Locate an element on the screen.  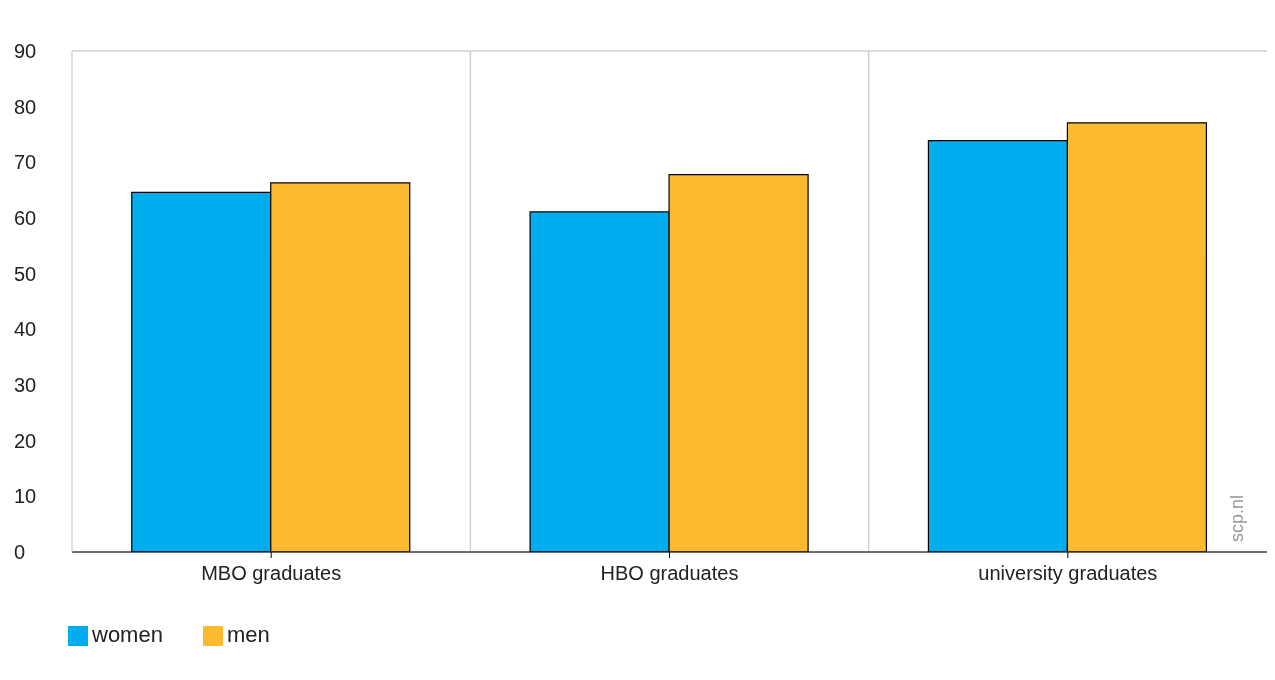
y-tick-label: 0 is located at coordinates (20, 552).